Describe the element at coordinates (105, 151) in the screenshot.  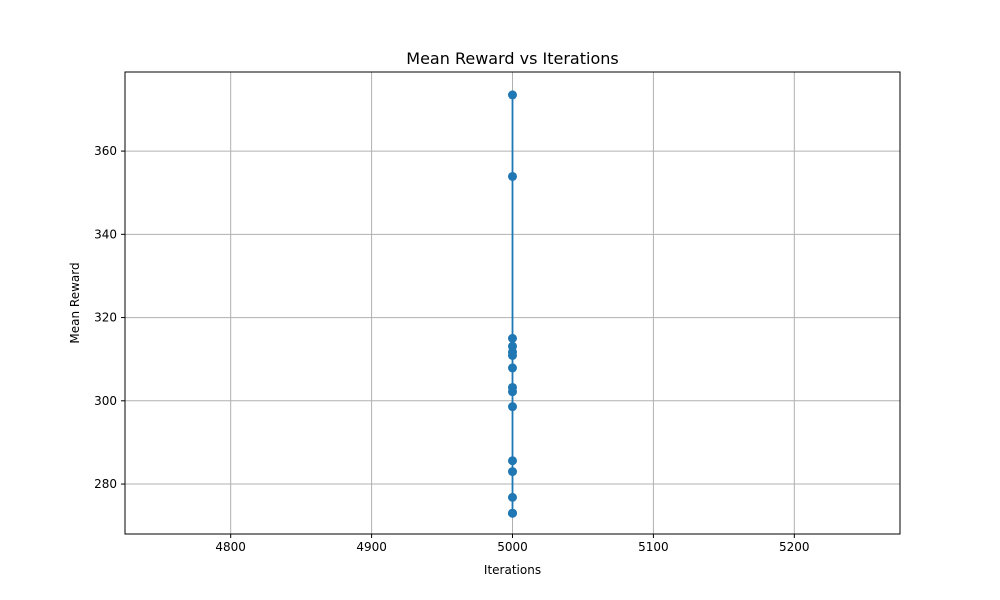
I see `y-tick-label: 360` at that location.